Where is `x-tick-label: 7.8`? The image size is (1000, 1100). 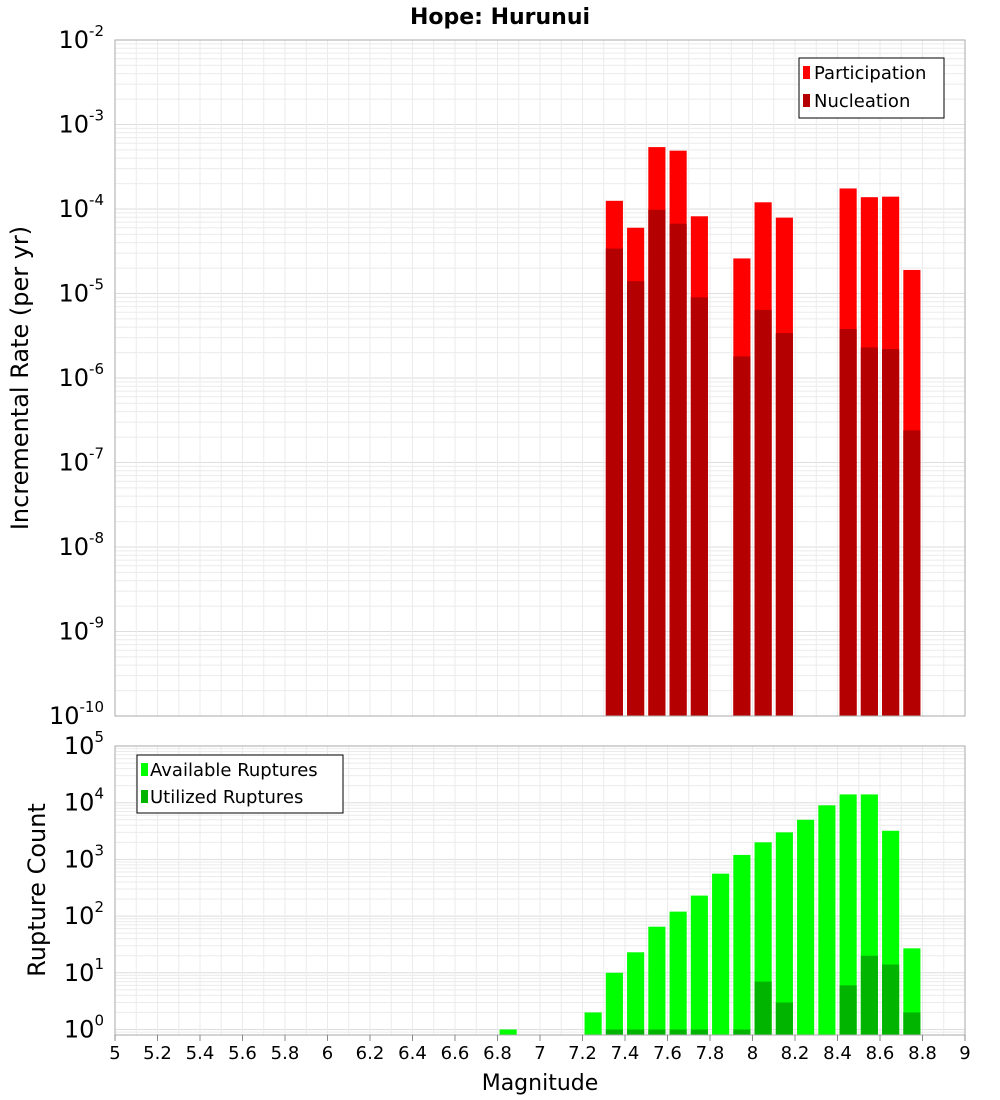
x-tick-label: 7.8 is located at coordinates (710, 1053).